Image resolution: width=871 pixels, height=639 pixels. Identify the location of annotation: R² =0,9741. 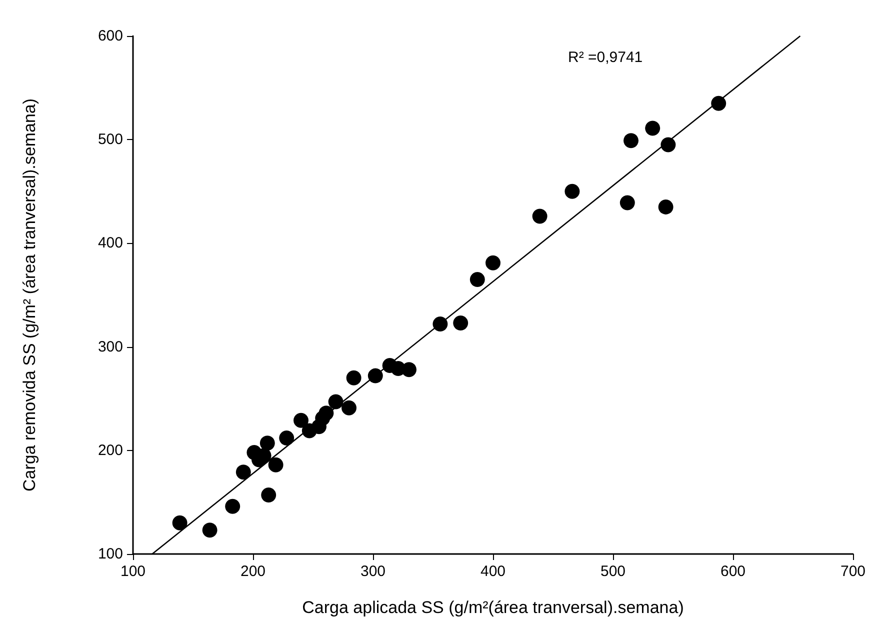
(605, 57).